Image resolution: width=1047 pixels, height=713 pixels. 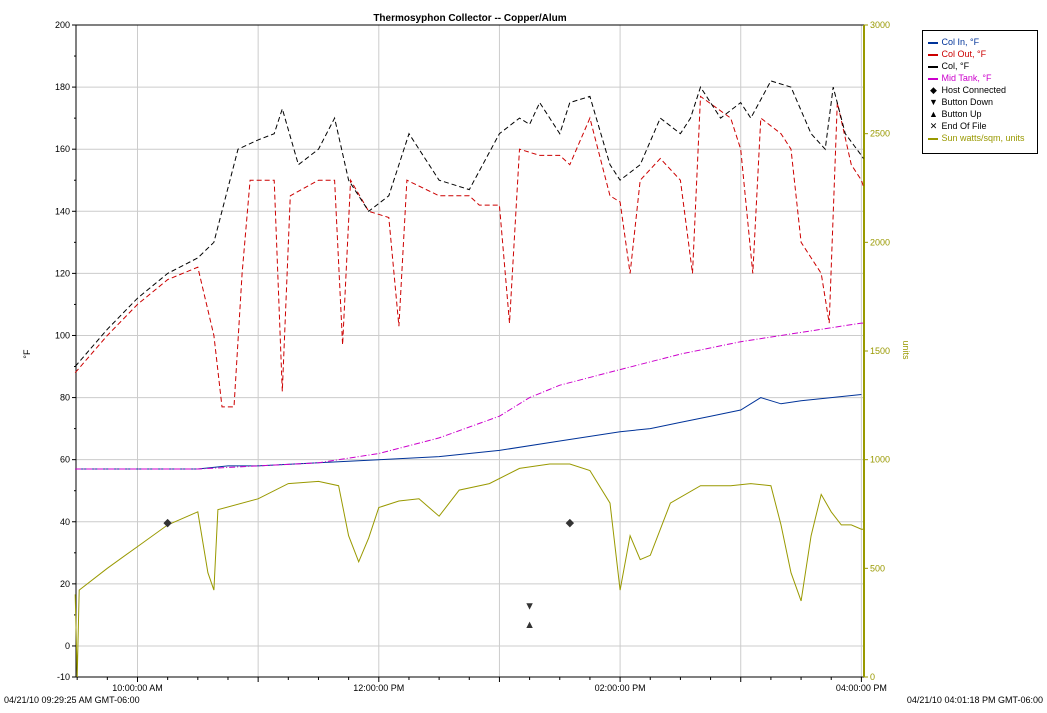 What do you see at coordinates (529, 607) in the screenshot?
I see `marker-button-down: ▼` at bounding box center [529, 607].